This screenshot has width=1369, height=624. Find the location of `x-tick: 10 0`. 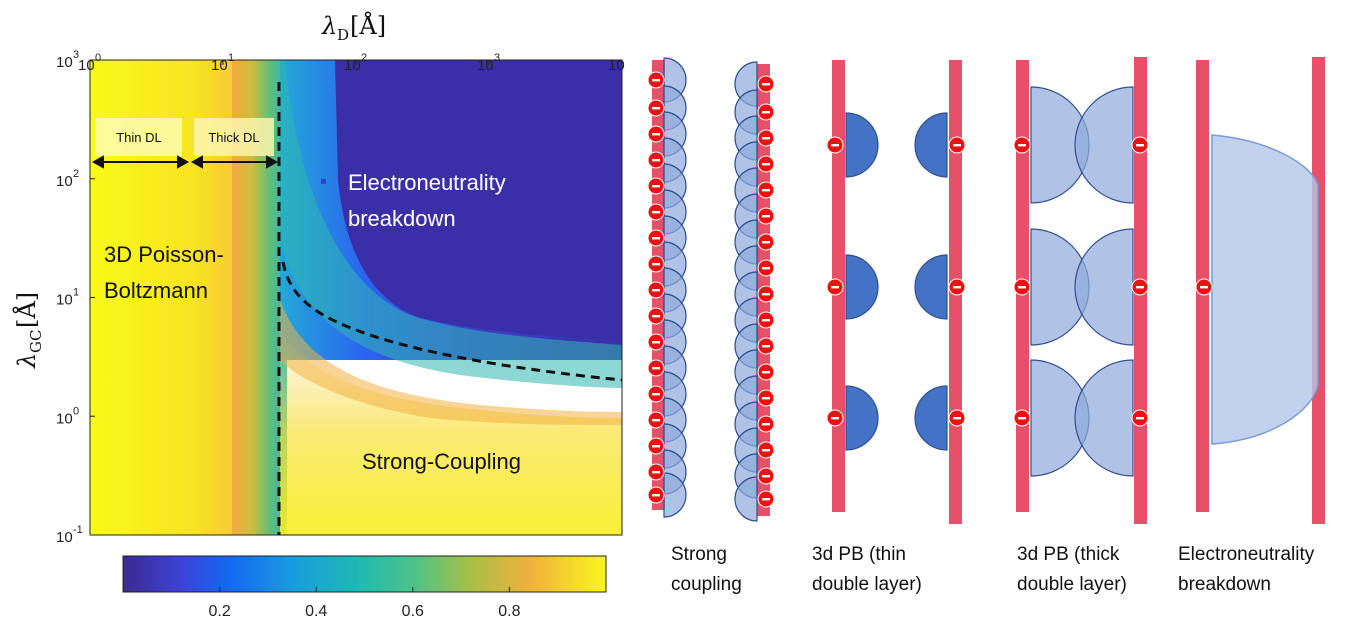

x-tick: 10 0 is located at coordinates (89, 63).